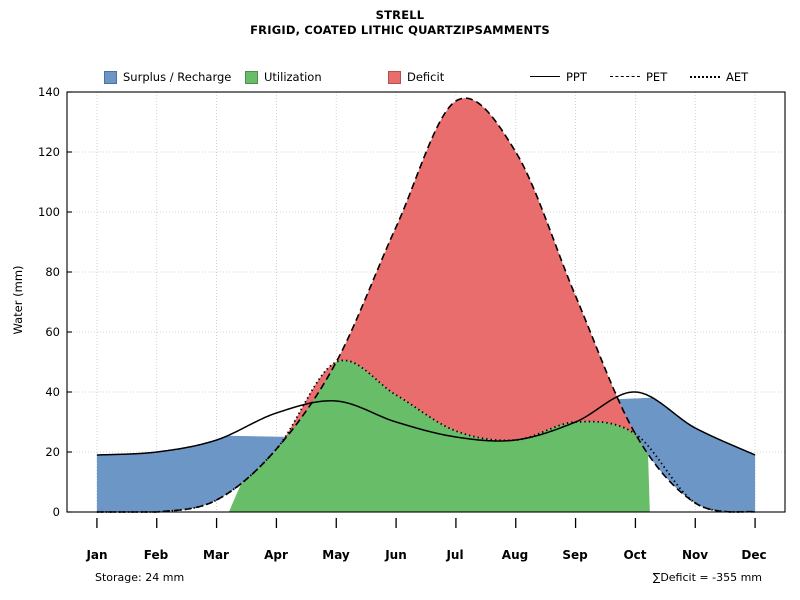  Describe the element at coordinates (52, 392) in the screenshot. I see `y-tick-40: 40` at that location.